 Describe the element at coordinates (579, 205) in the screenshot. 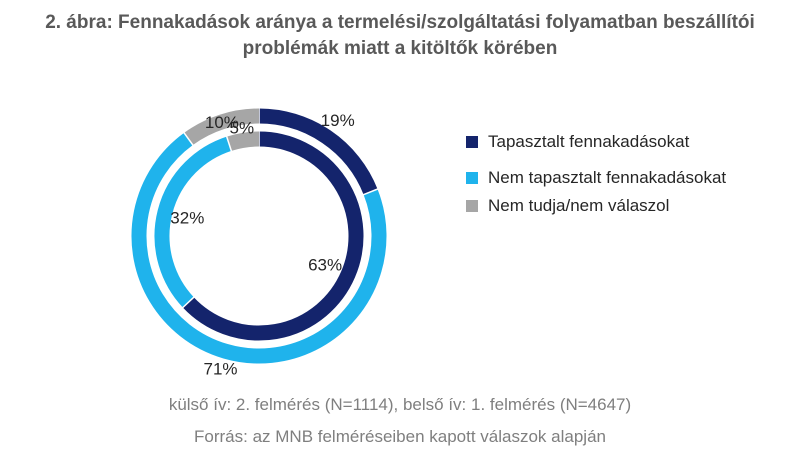

I see `legend-label-dont-know: Nem tudja/nem válaszol` at that location.